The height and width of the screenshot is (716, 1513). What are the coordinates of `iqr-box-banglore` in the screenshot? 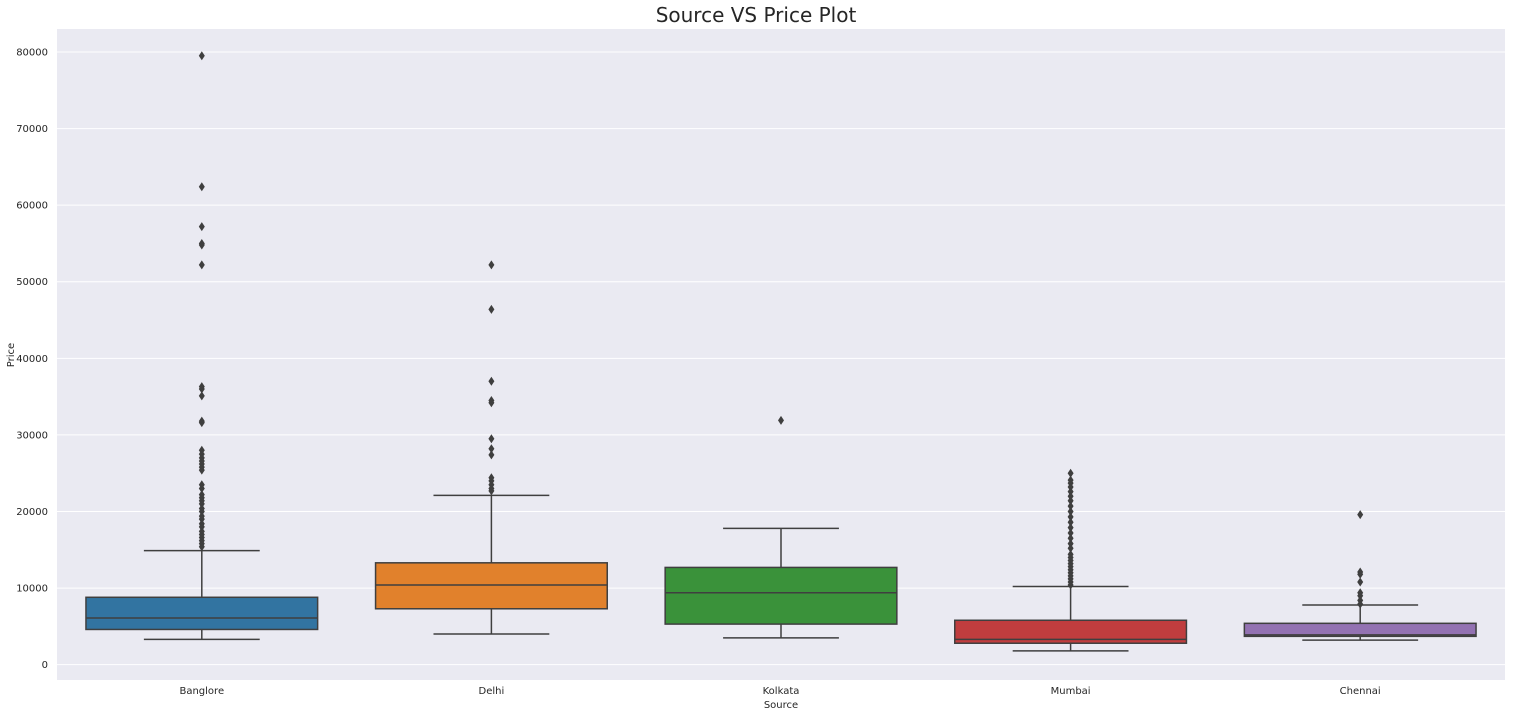 It's located at (202, 613).